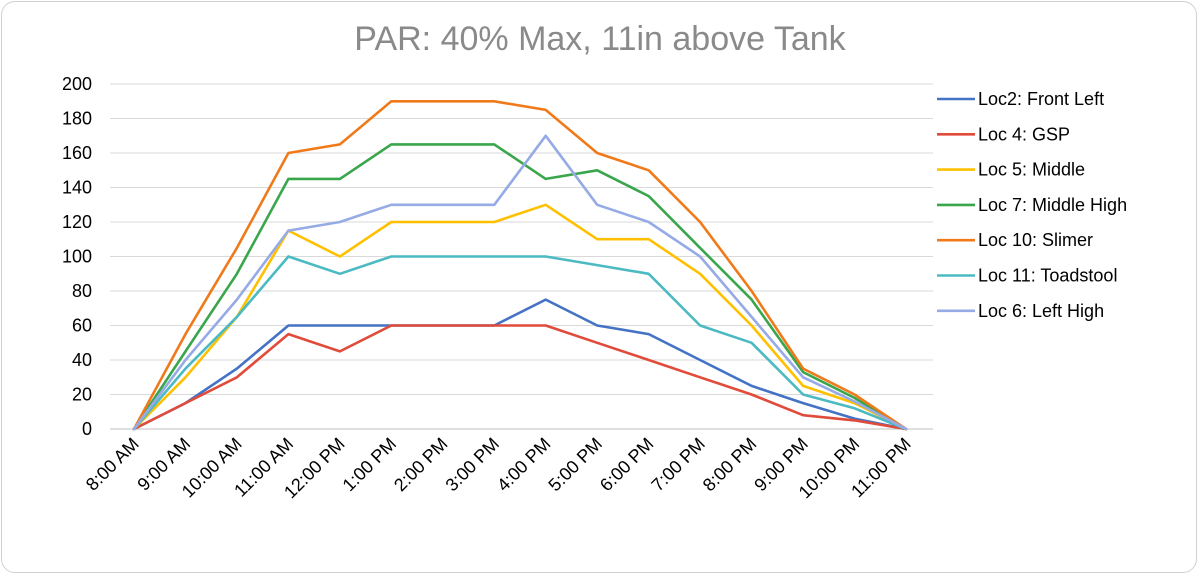  I want to click on y-tick-label: 180, so click(77, 119).